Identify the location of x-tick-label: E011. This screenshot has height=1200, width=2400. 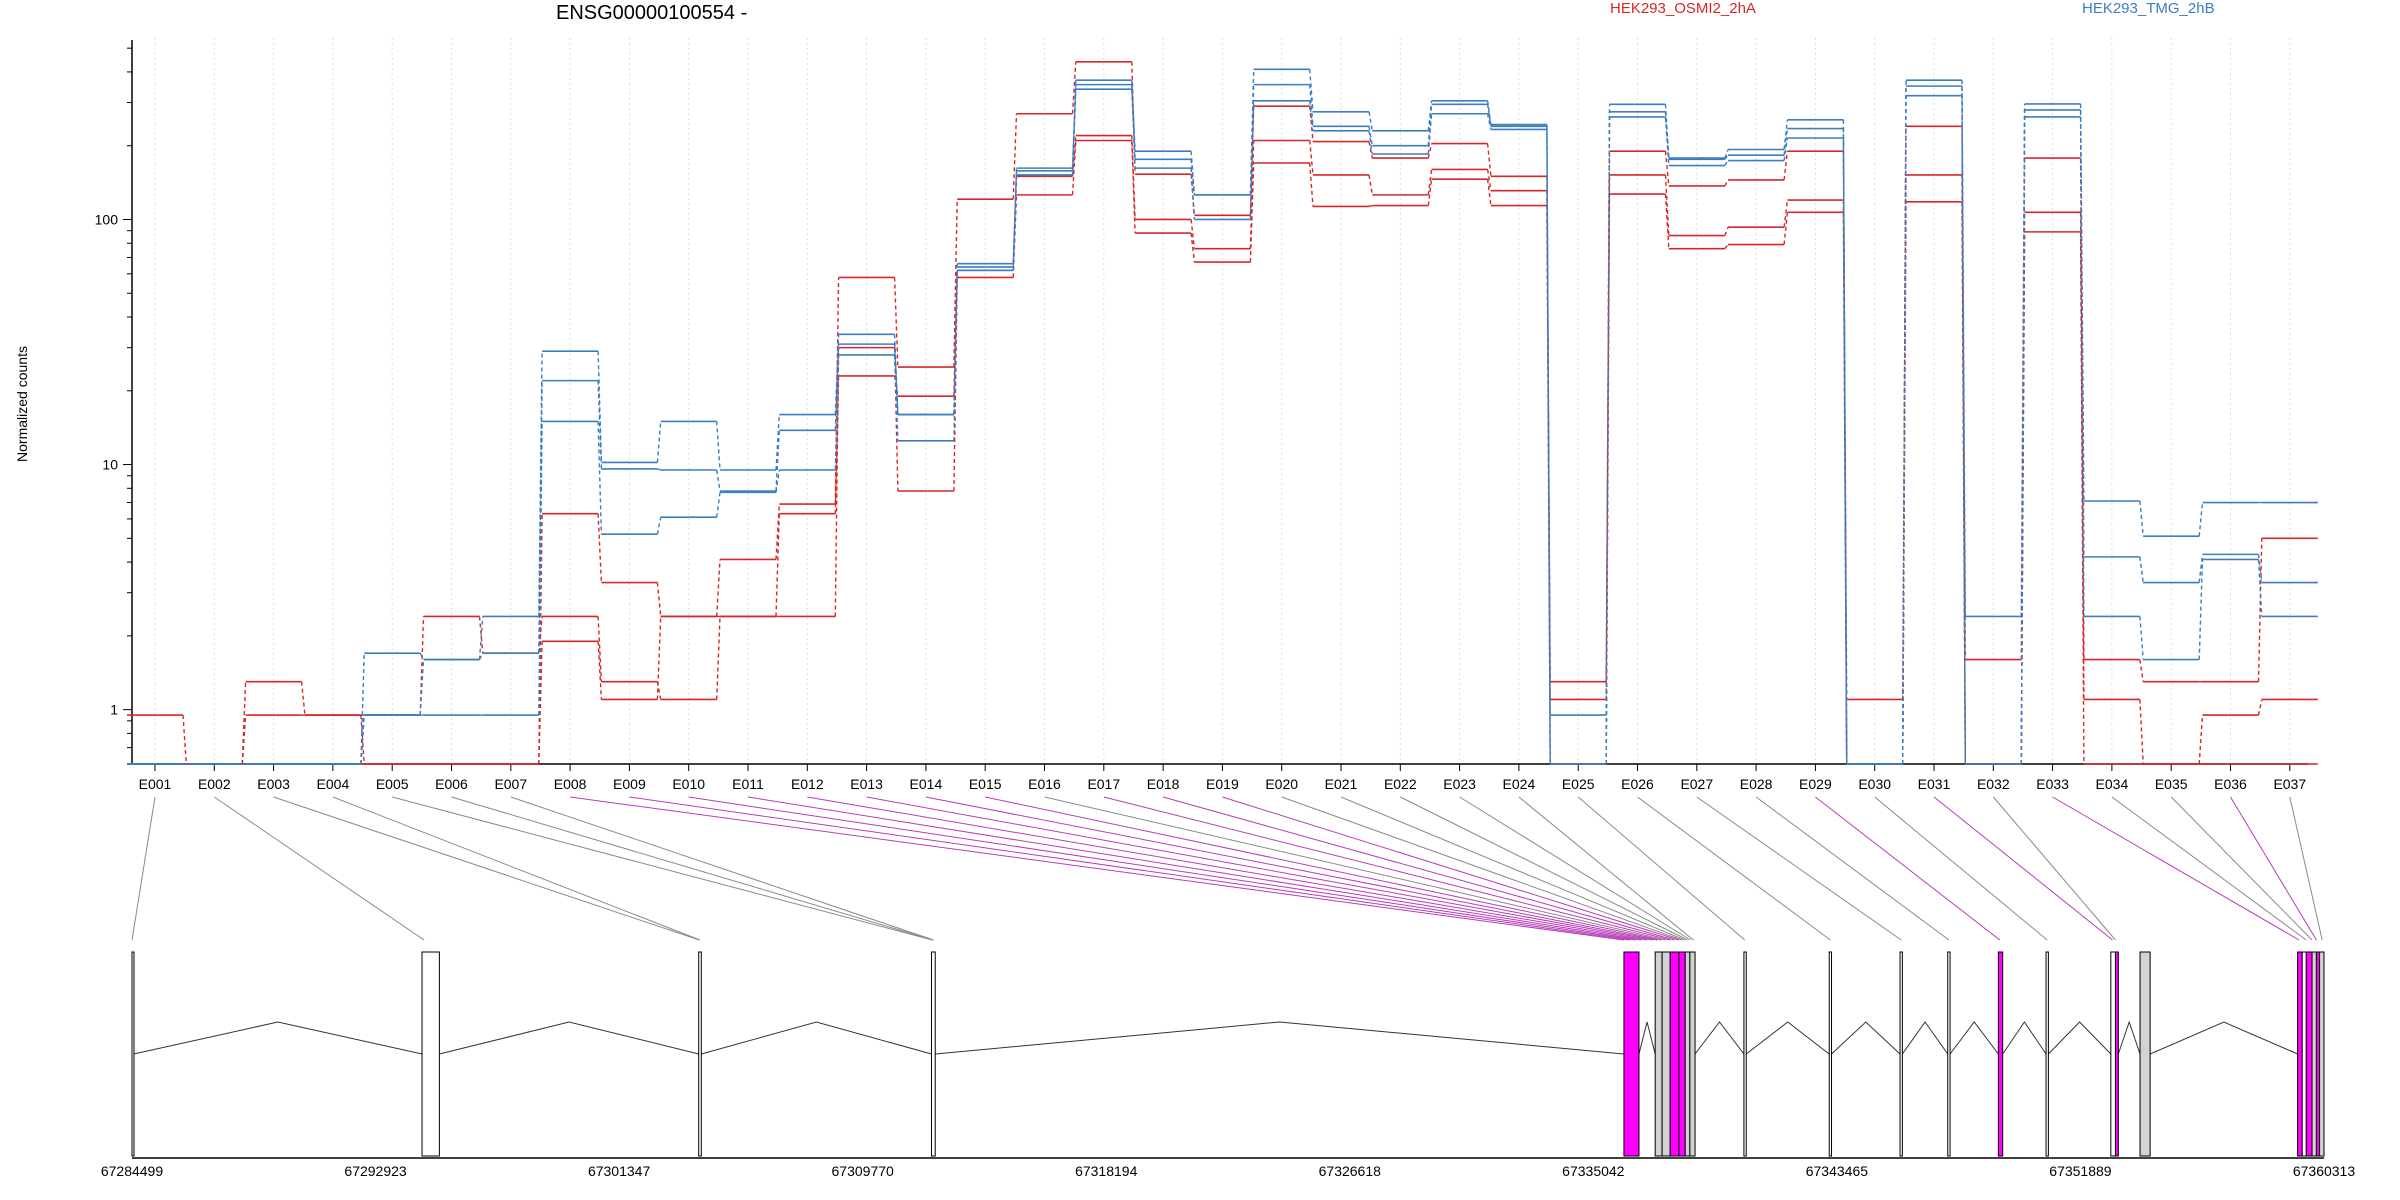
(748, 784).